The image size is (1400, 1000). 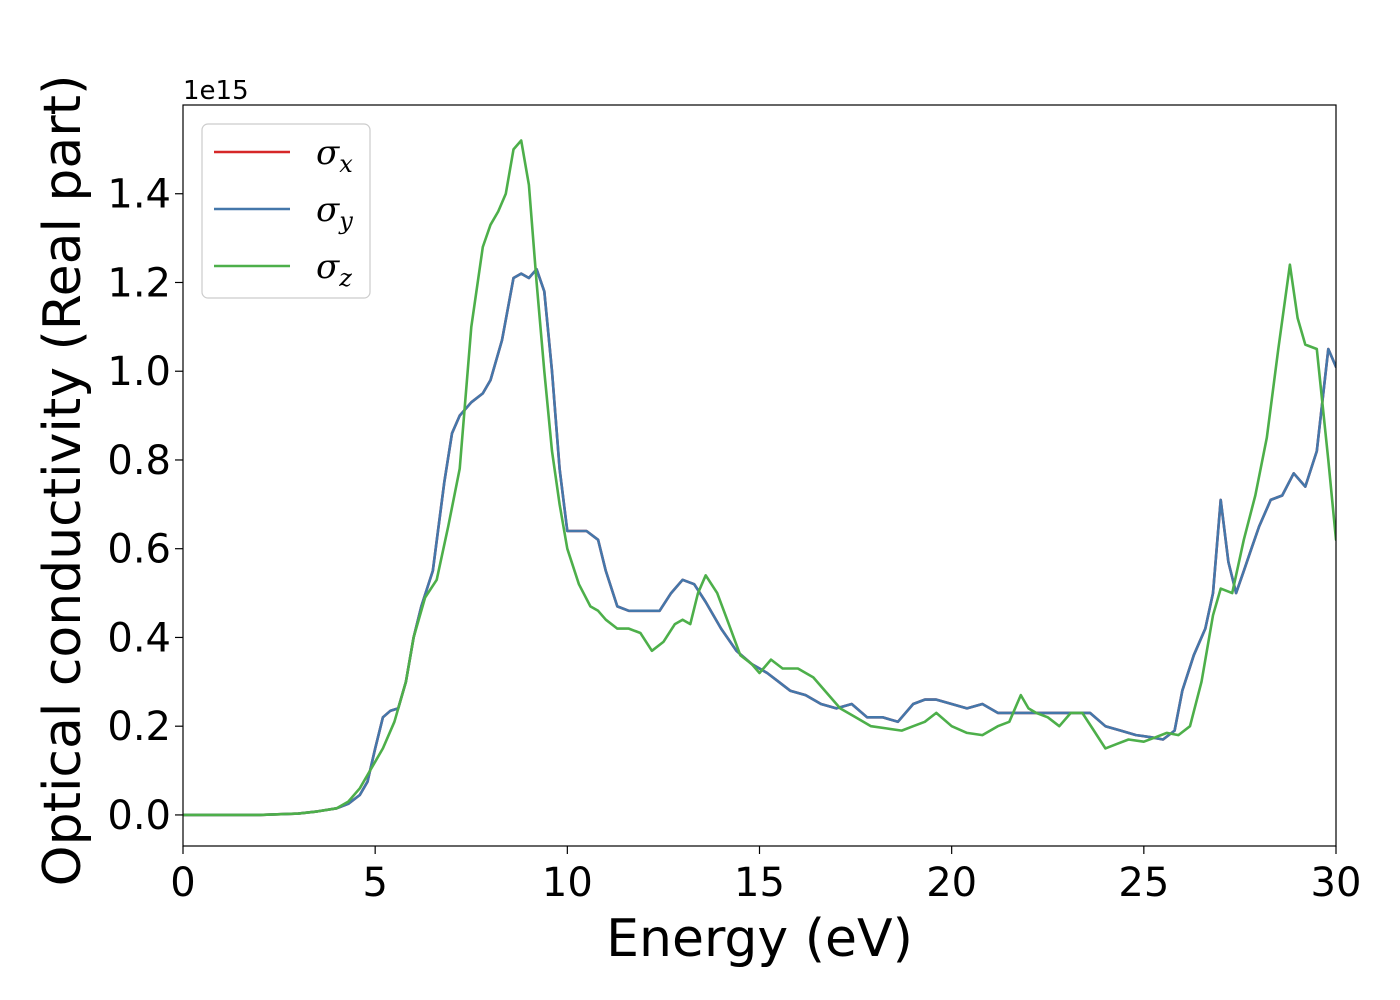 What do you see at coordinates (145, 505) in the screenshot?
I see `y-axis: 0.0 0.2 0.4 0.6 0.8 1.0 1.2 1.4` at bounding box center [145, 505].